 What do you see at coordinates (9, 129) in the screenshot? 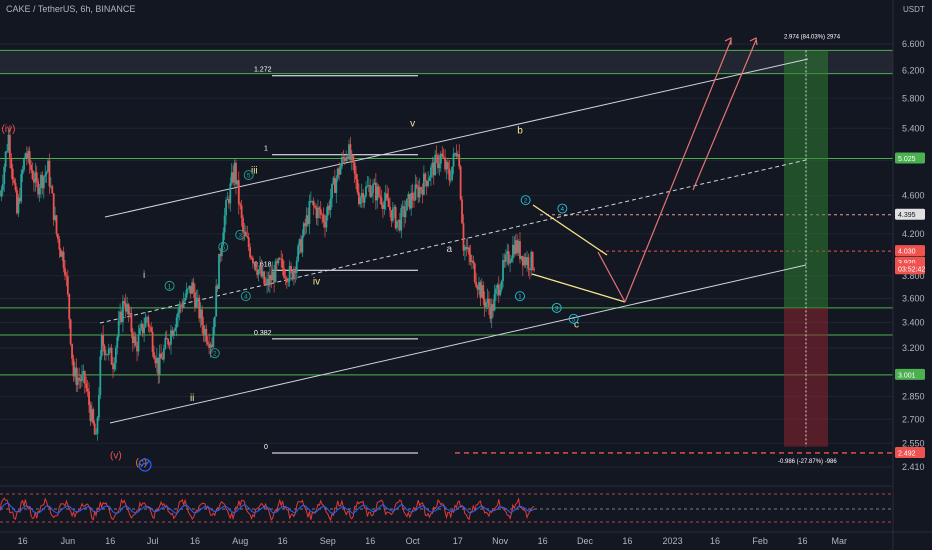
I see `wave-label: (iv)` at bounding box center [9, 129].